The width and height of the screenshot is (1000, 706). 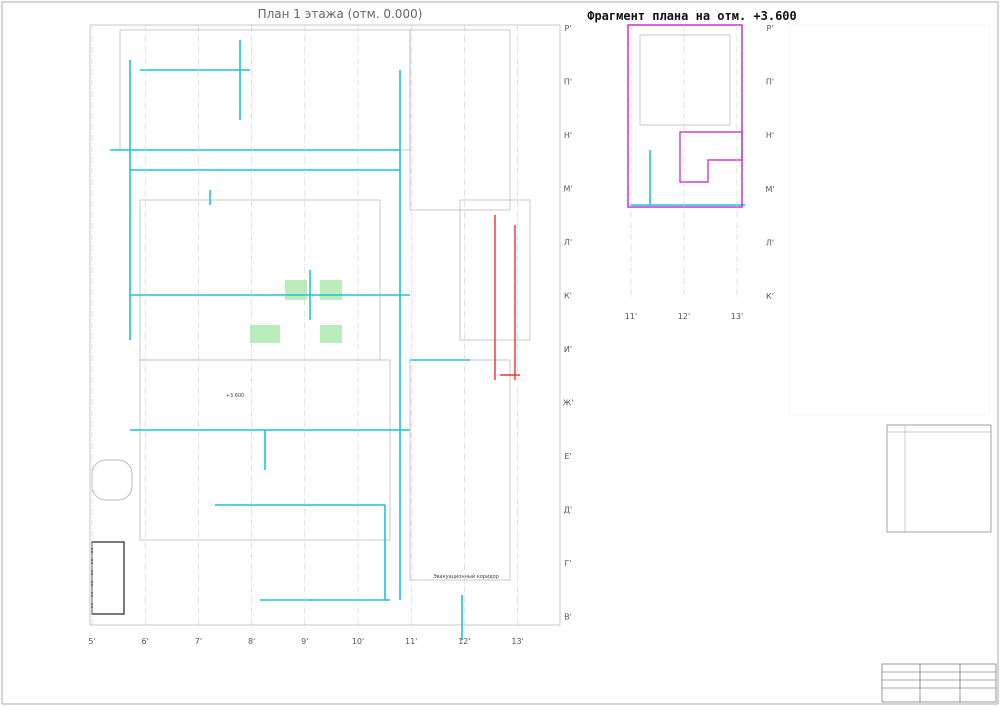 What do you see at coordinates (145, 641) in the screenshot?
I see `column-axis-label: 6'` at bounding box center [145, 641].